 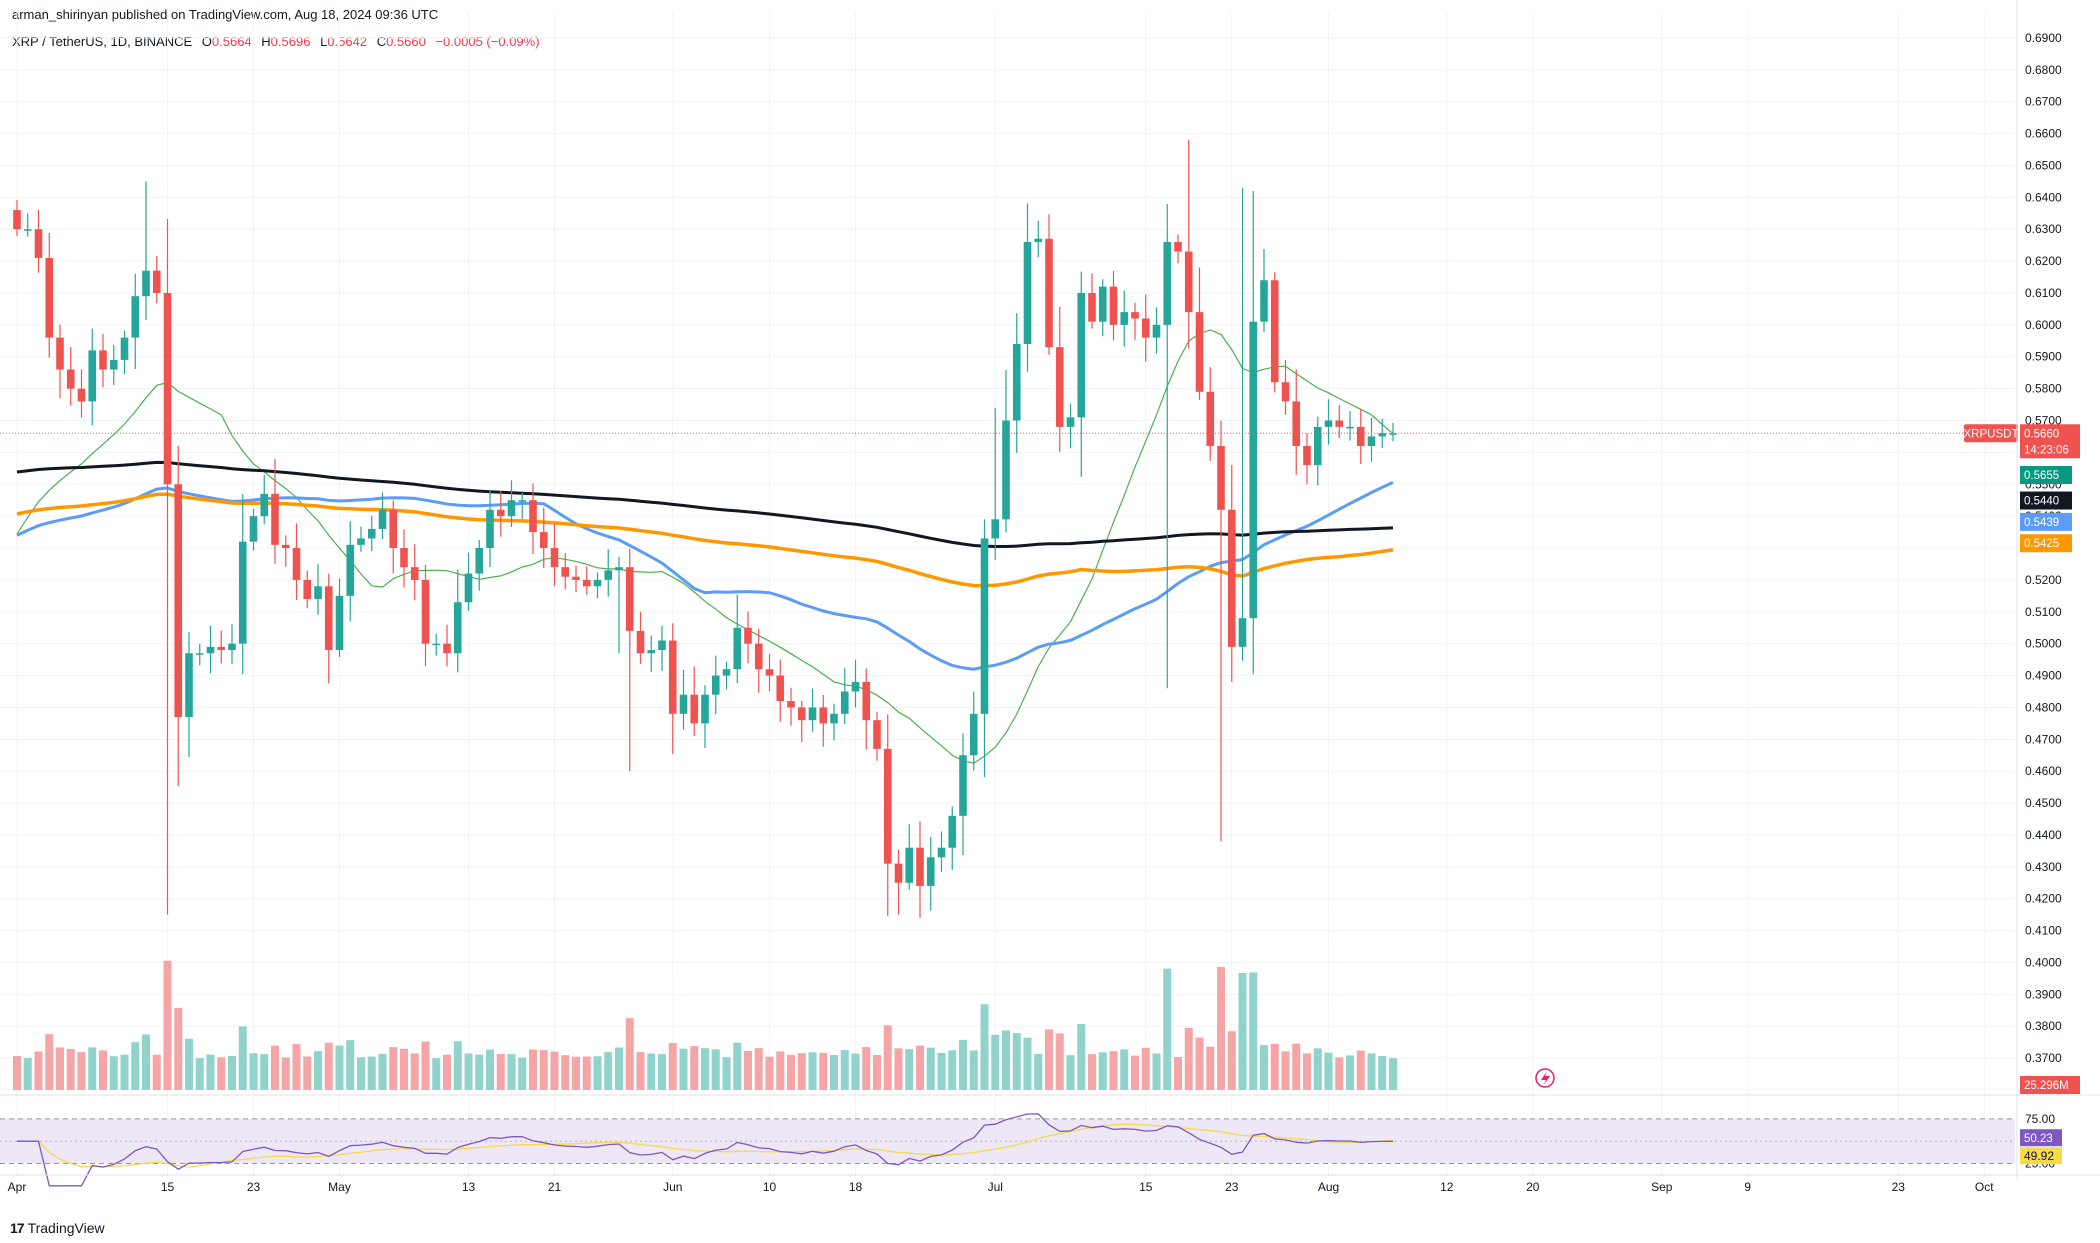 I want to click on date-tick-label: 12, so click(x=1447, y=1187).